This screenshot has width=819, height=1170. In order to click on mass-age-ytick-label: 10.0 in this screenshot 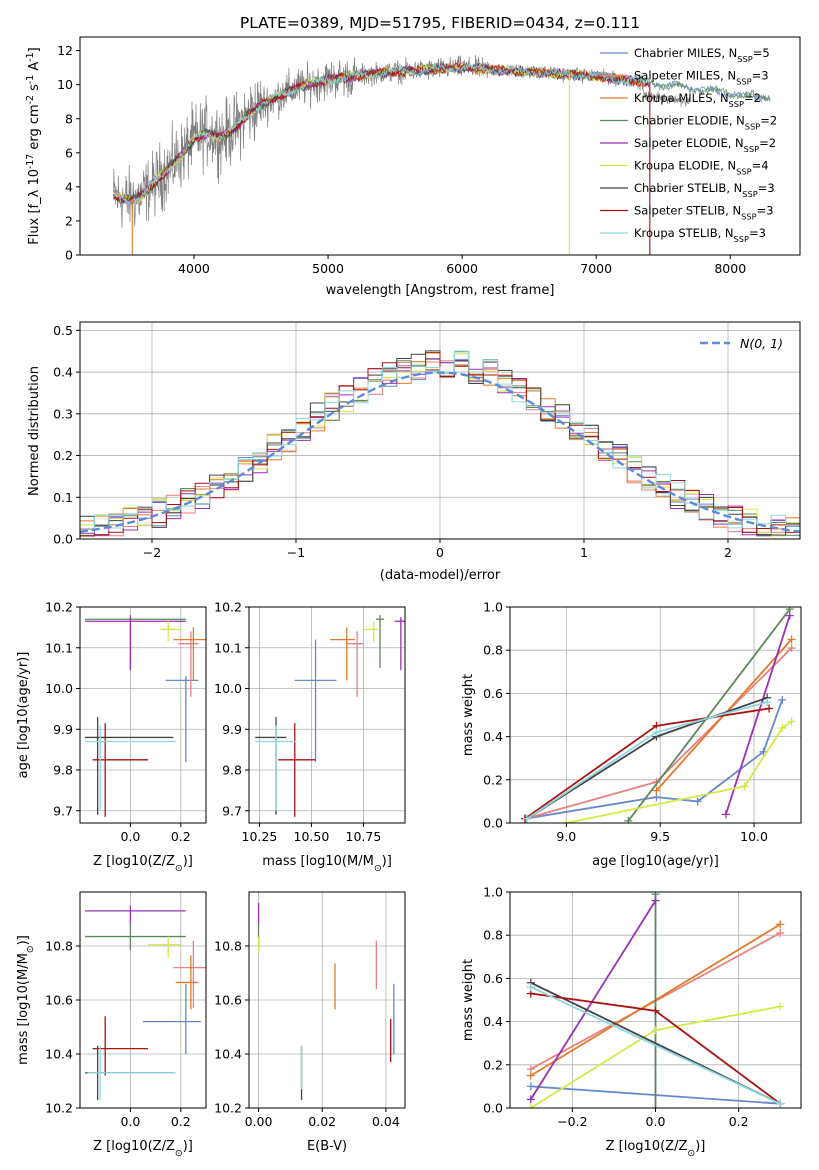, I will do `click(228, 688)`.